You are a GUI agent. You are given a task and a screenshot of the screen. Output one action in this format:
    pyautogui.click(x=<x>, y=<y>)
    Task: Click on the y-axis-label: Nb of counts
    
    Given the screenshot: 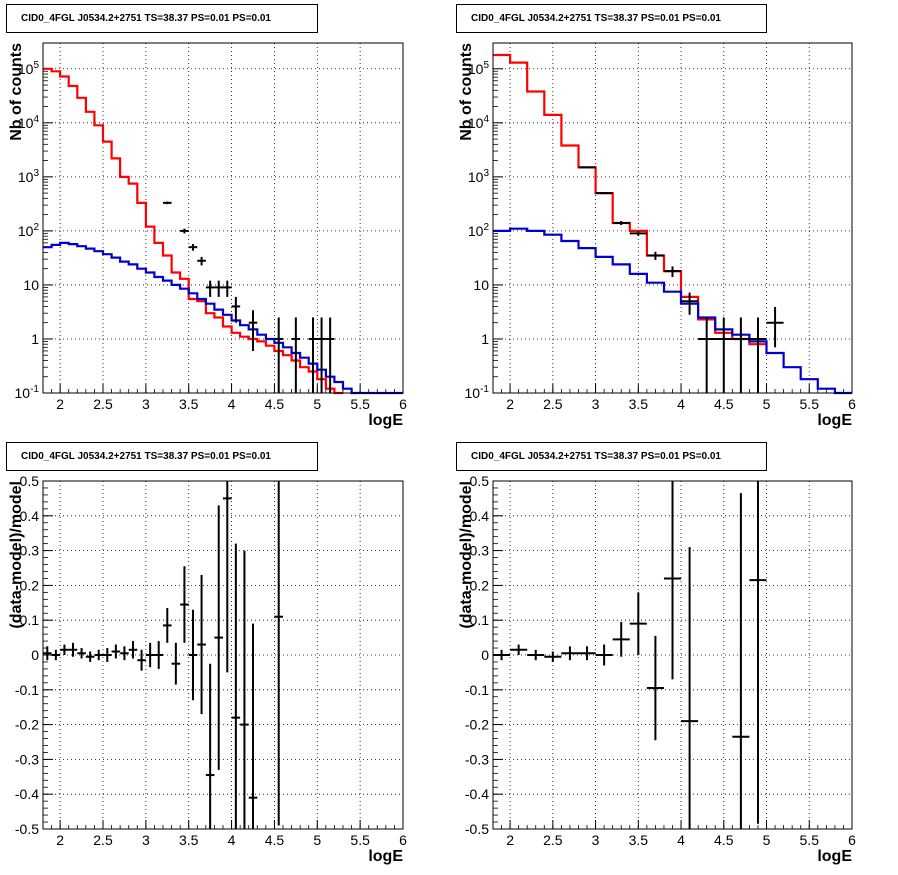 What is the action you would take?
    pyautogui.click(x=16, y=92)
    